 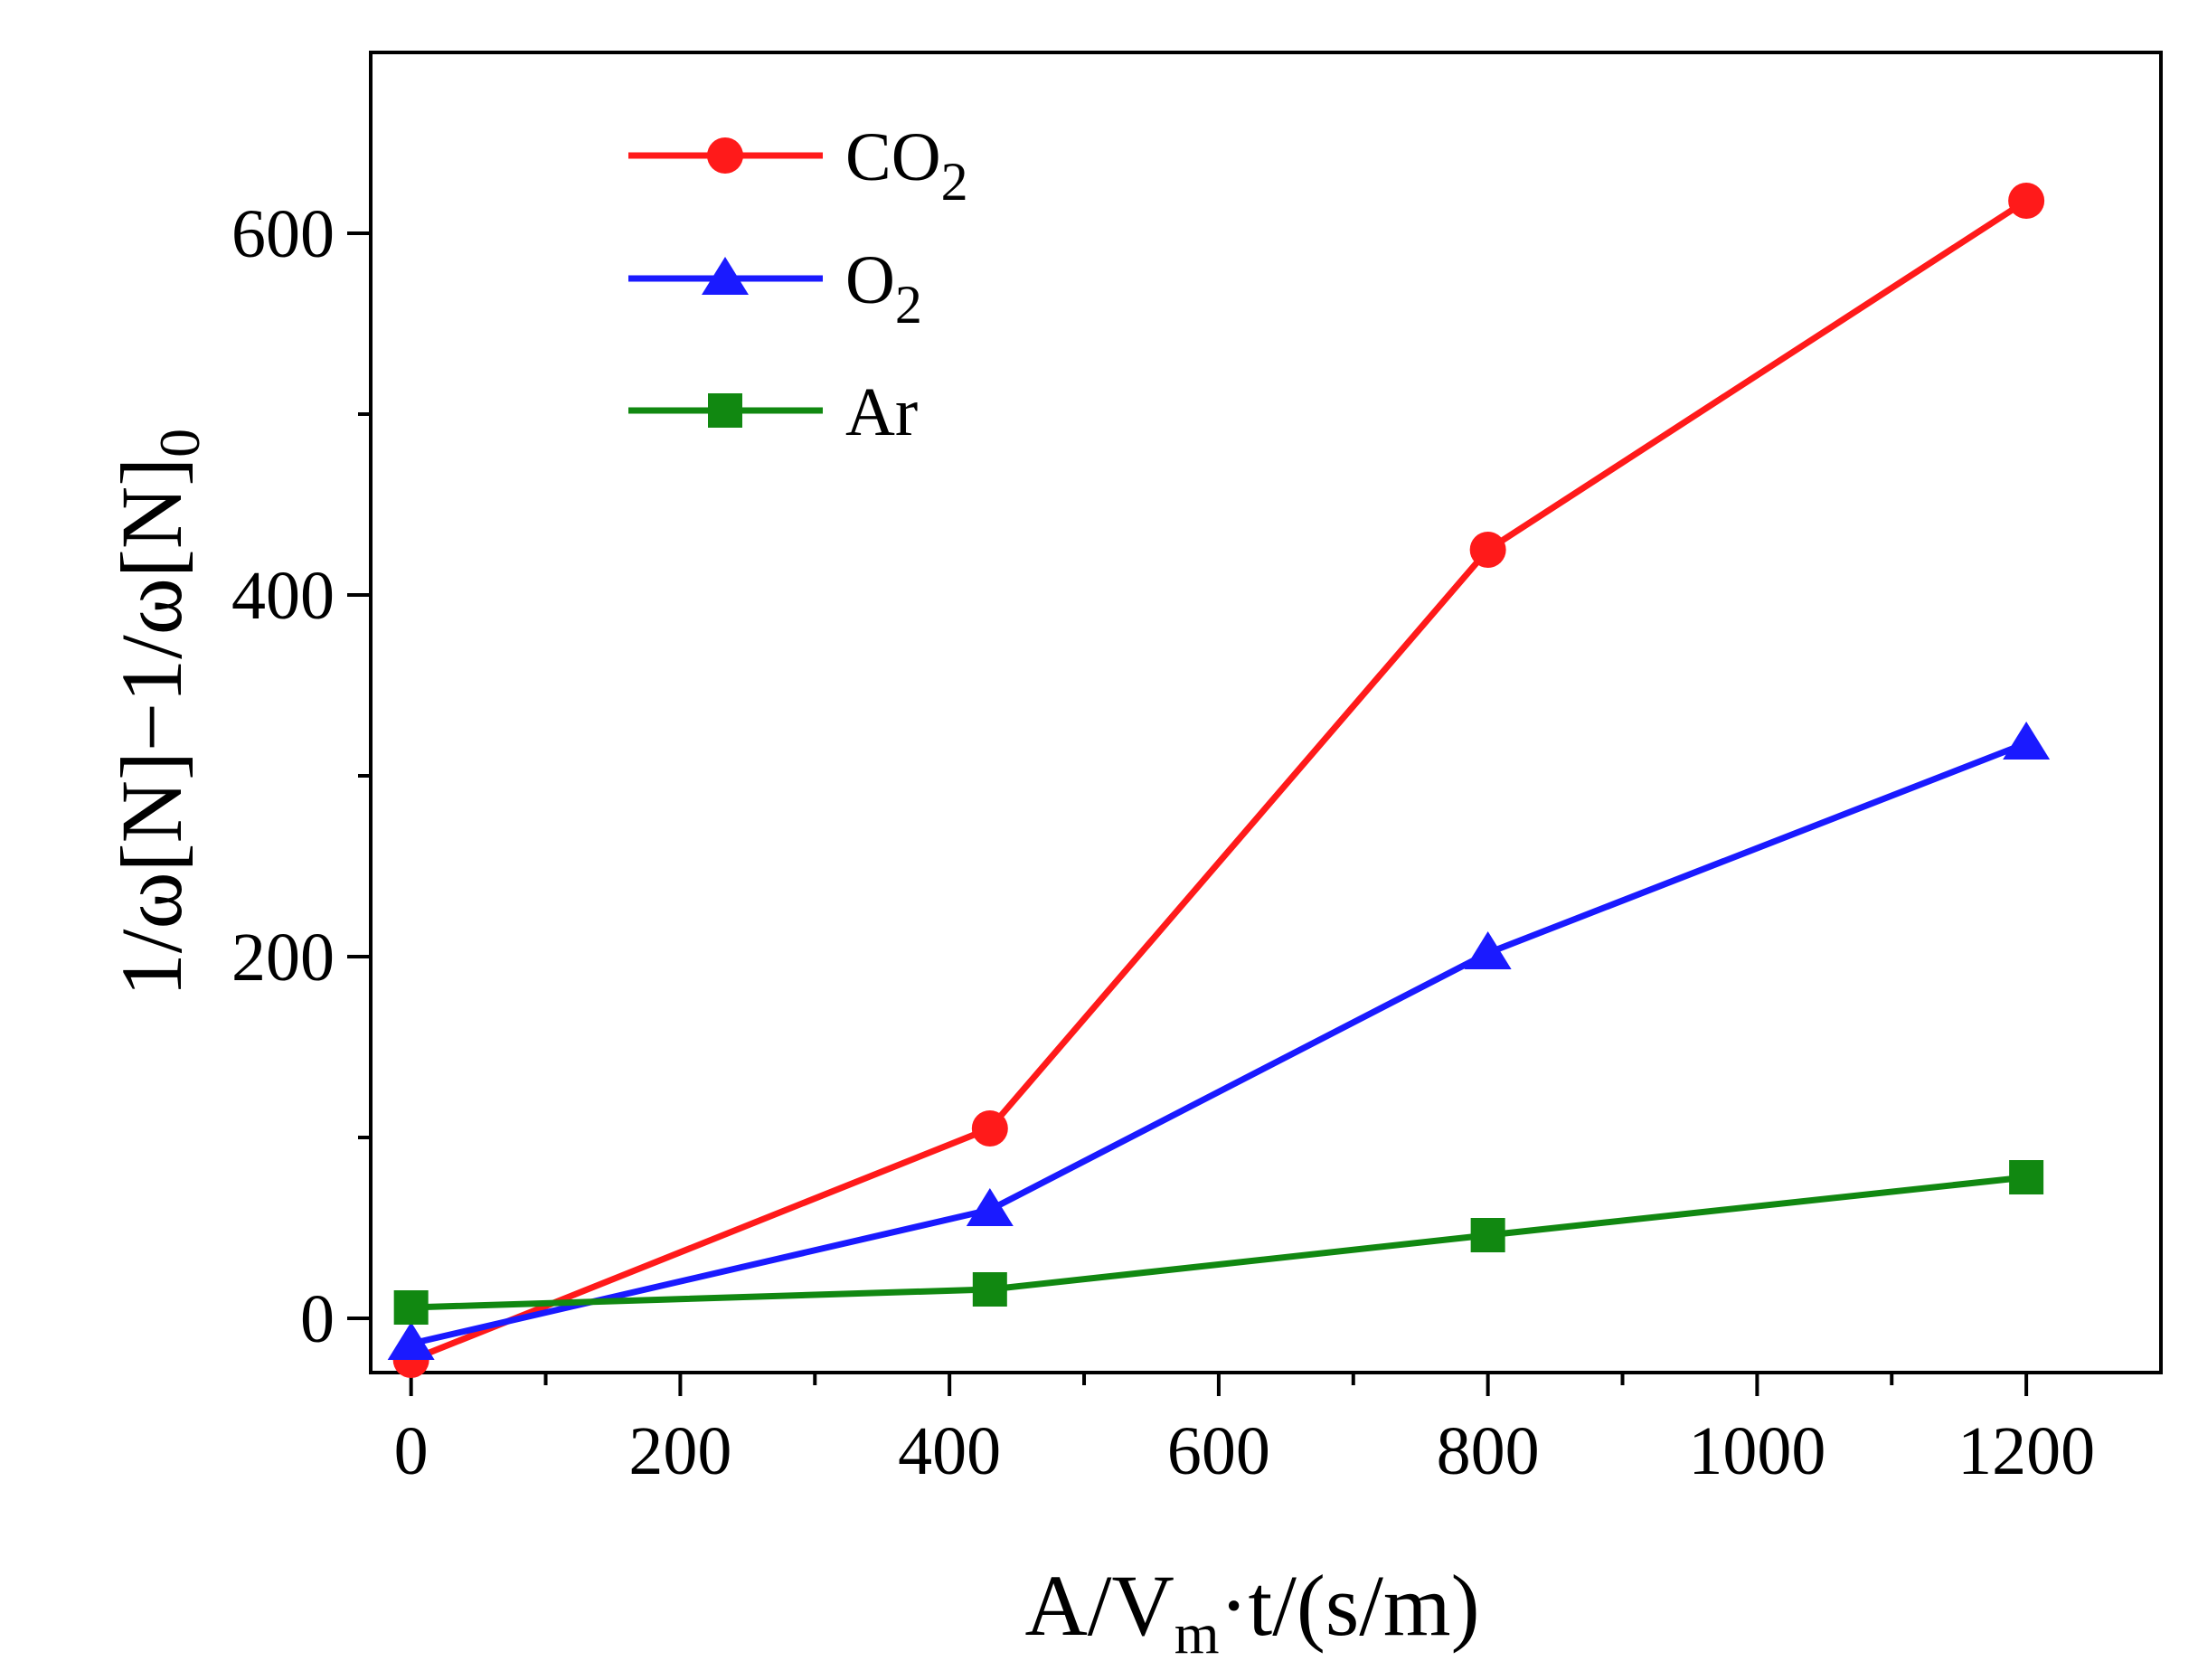 I want to click on x-tick-label: 400, so click(x=949, y=1451).